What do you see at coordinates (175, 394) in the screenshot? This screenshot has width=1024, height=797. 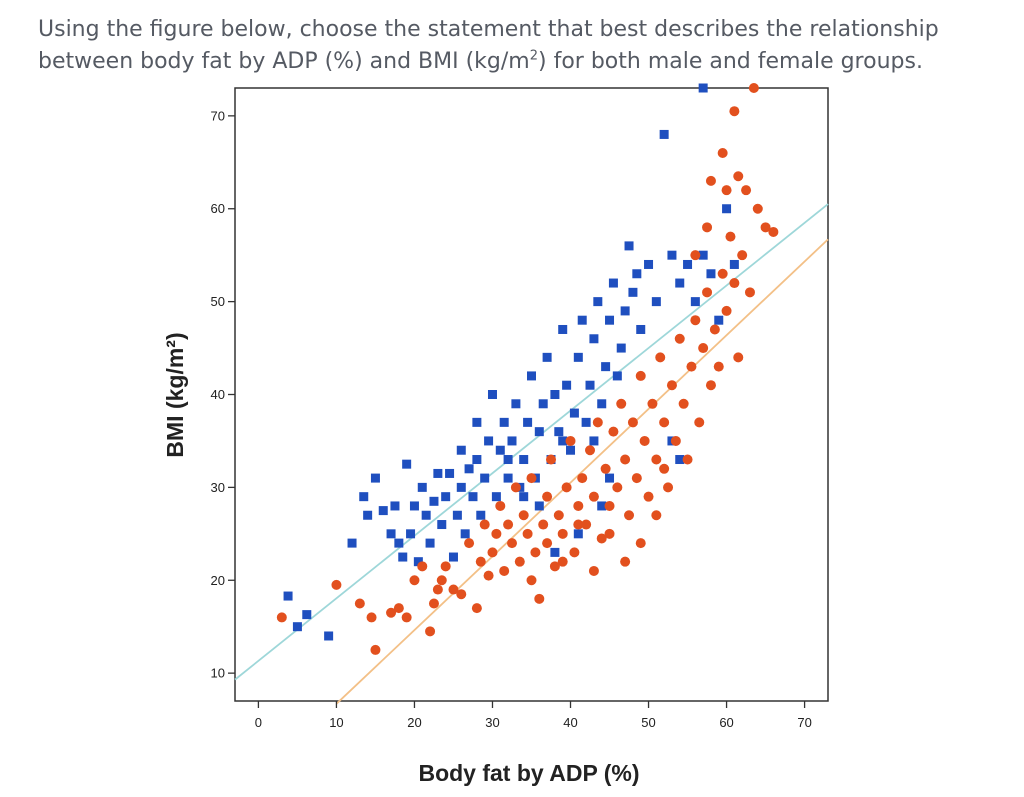 I see `y-axis-label: BMI (kg/m²)` at bounding box center [175, 394].